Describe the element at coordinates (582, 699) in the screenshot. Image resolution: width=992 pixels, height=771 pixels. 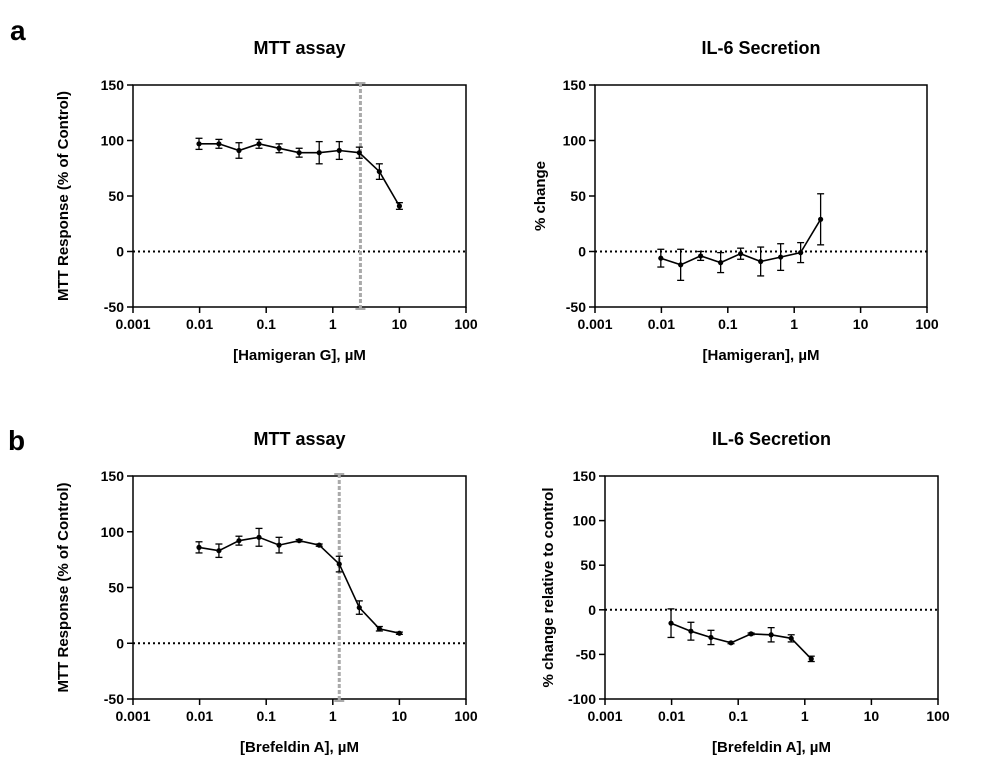
I see `y-tick-label: -100` at that location.